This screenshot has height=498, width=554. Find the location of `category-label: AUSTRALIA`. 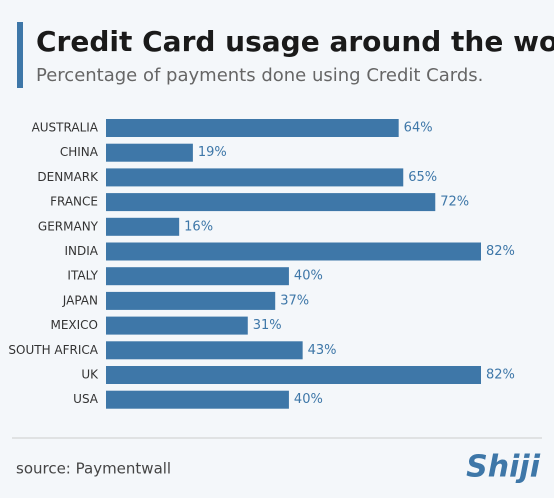

category-label: AUSTRALIA is located at coordinates (65, 128).